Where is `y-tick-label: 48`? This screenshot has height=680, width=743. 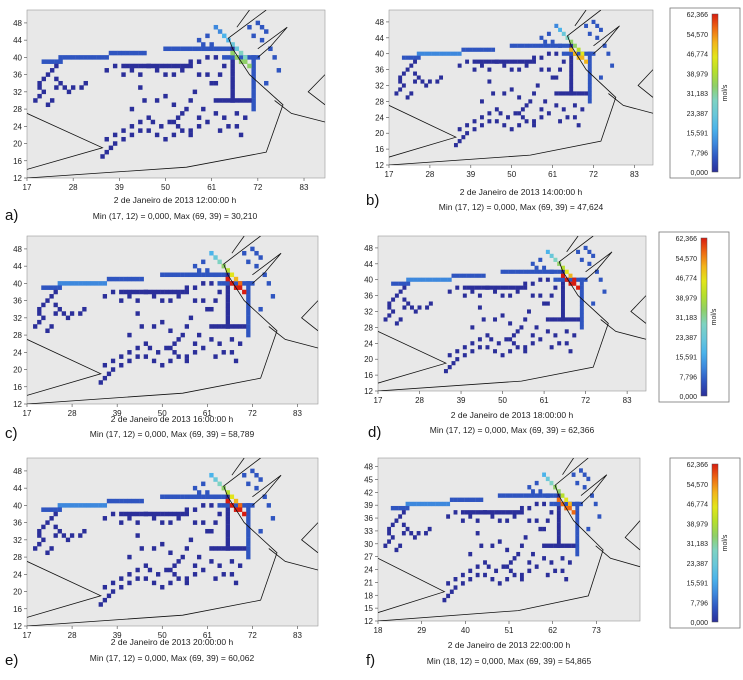 y-tick-label: 48 is located at coordinates (17, 249).